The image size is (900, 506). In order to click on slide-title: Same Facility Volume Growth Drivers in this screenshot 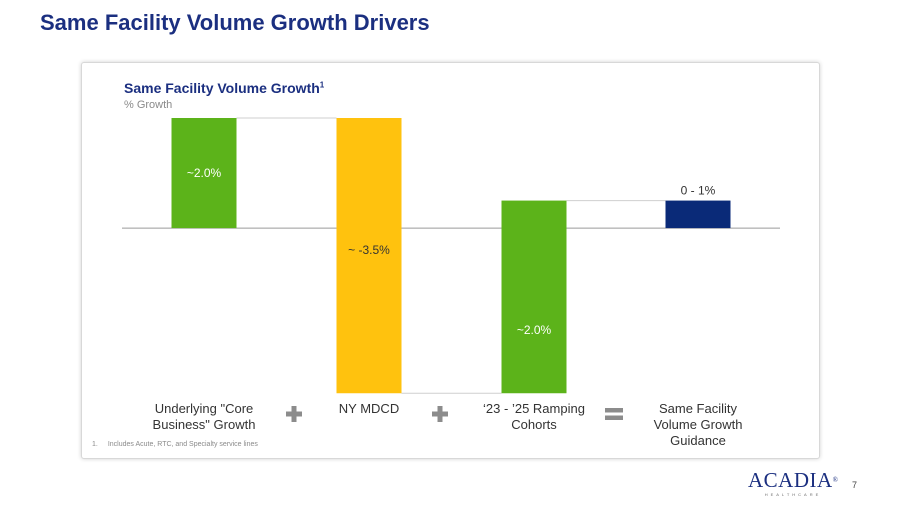, I will do `click(235, 22)`.